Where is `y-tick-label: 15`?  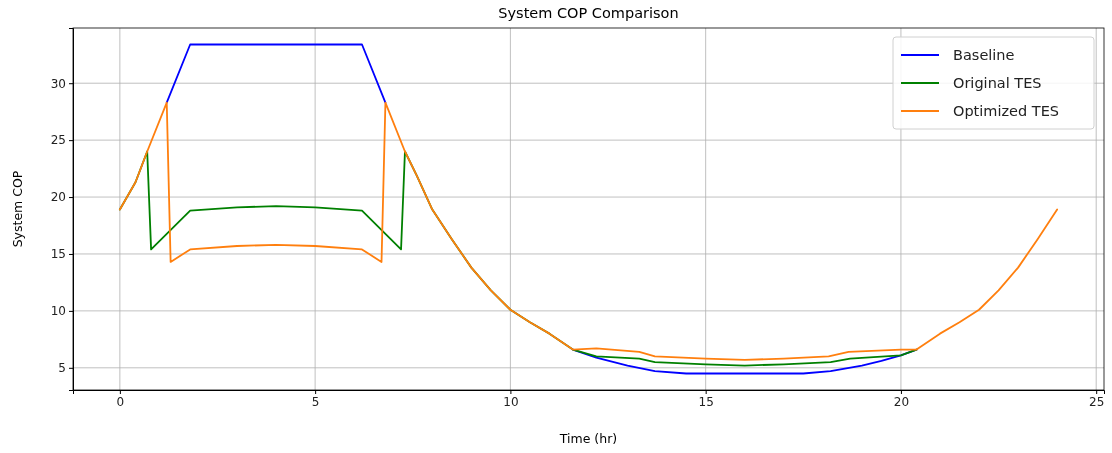
y-tick-label: 15 is located at coordinates (58, 254).